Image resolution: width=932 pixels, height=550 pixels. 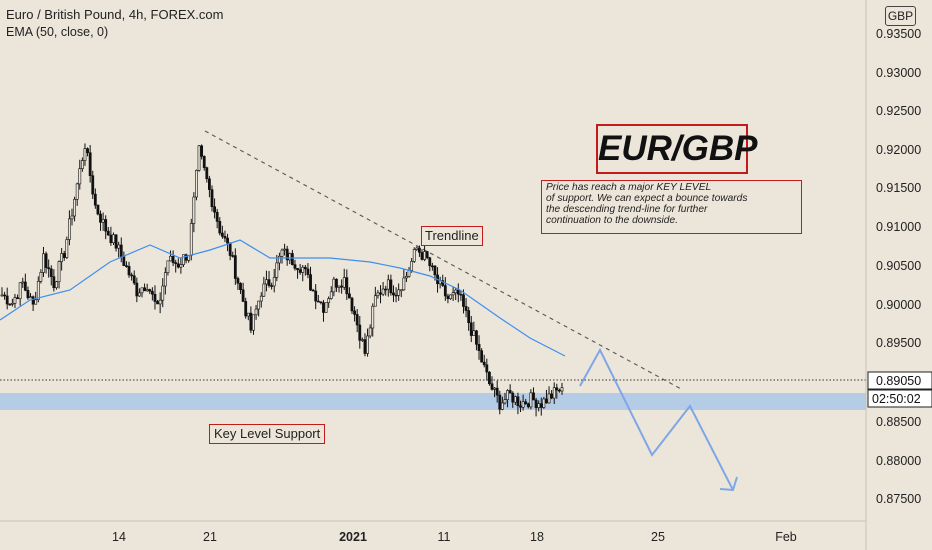 I want to click on key-level-support-zone, so click(x=433, y=401).